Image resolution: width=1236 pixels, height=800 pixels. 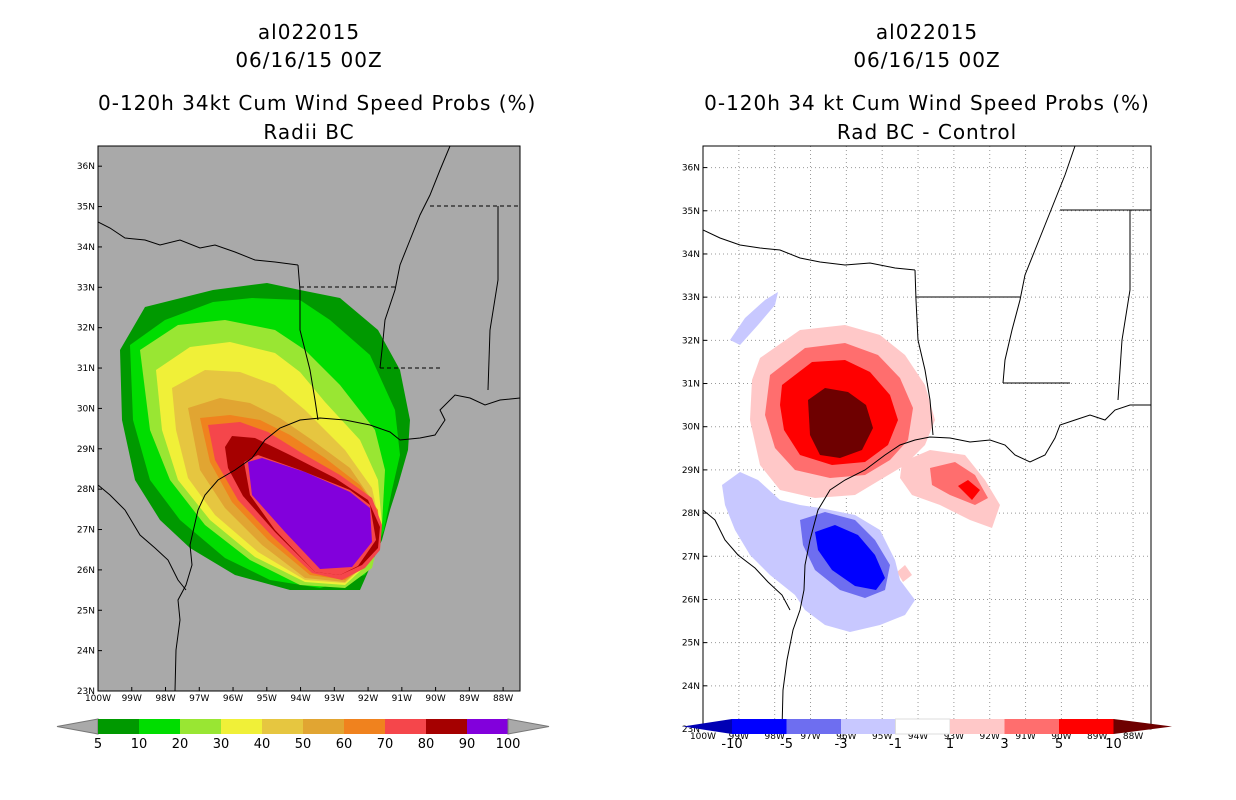 I want to click on left-state-border-ms-al, so click(x=493, y=298).